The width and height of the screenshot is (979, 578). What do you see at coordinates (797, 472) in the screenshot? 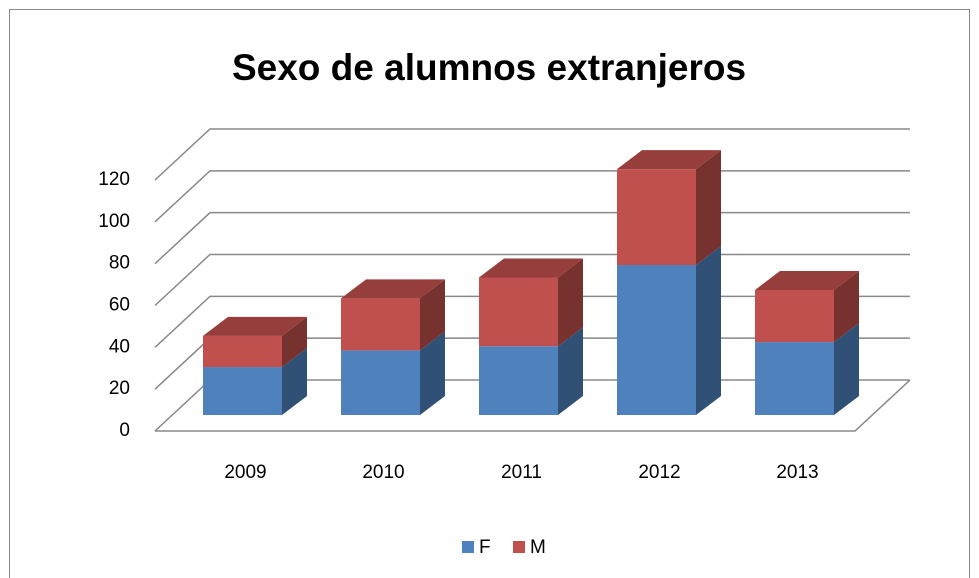
I see `x-tick-label: 2013` at bounding box center [797, 472].